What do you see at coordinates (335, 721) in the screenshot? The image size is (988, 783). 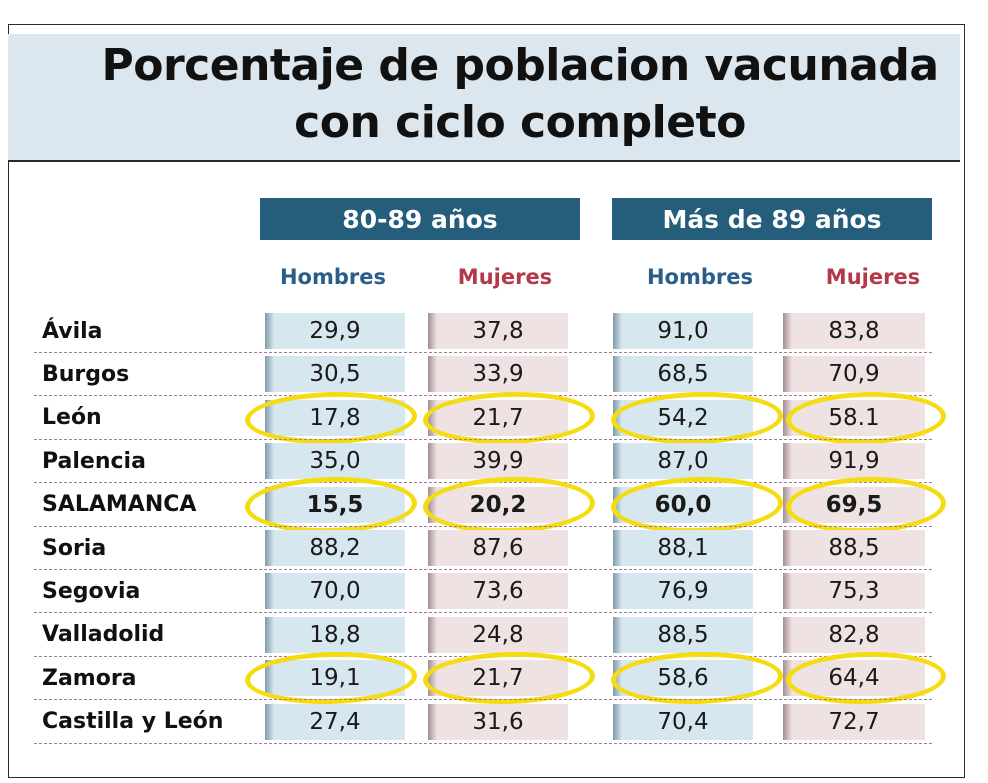 I see `table-cell: 27,4` at bounding box center [335, 721].